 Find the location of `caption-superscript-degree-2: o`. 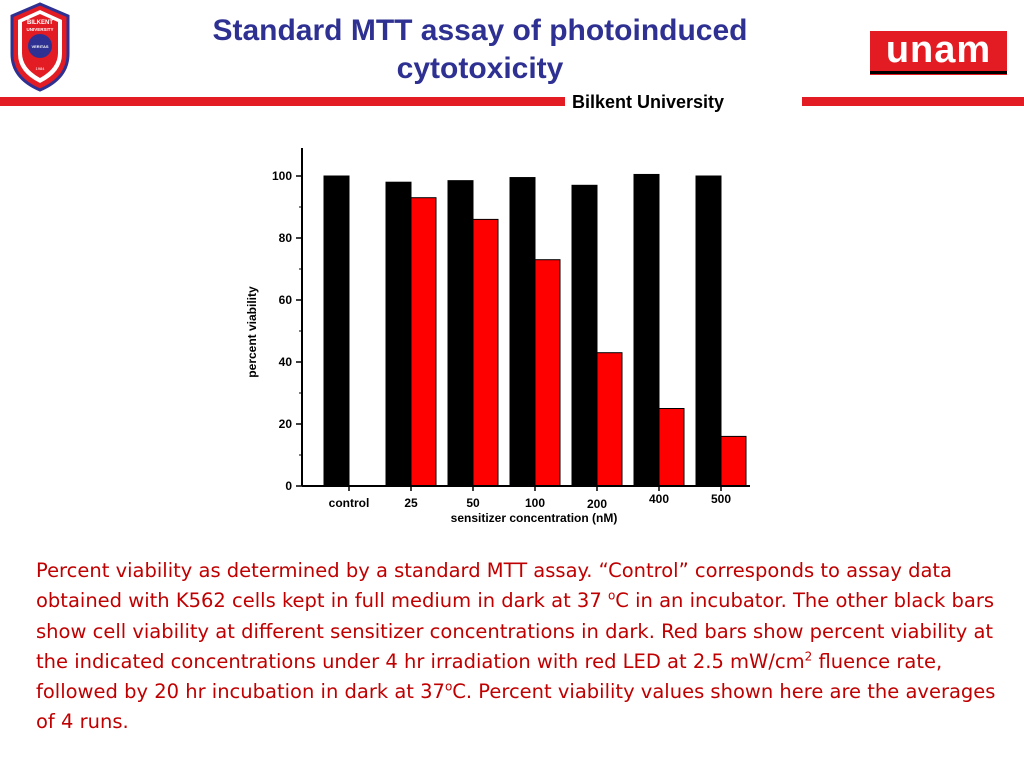

caption-superscript-degree-2: o is located at coordinates (448, 686).